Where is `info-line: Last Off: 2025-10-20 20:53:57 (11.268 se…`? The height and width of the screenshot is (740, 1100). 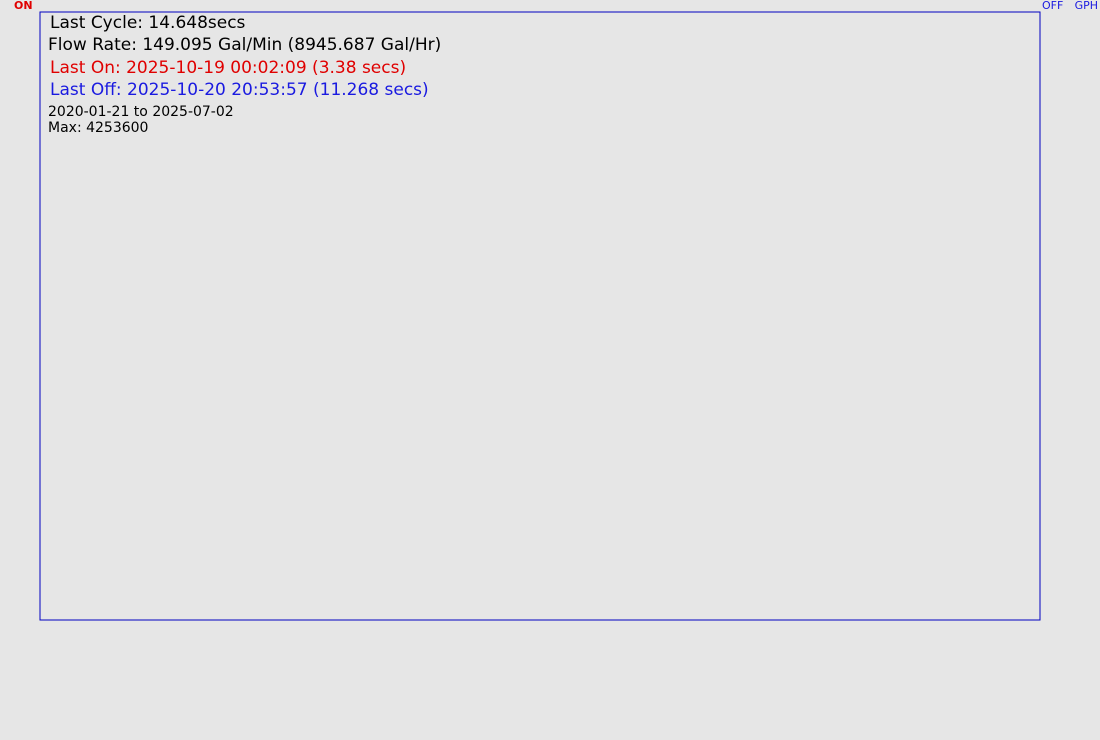 info-line: Last Off: 2025-10-20 20:53:57 (11.268 se… is located at coordinates (239, 90).